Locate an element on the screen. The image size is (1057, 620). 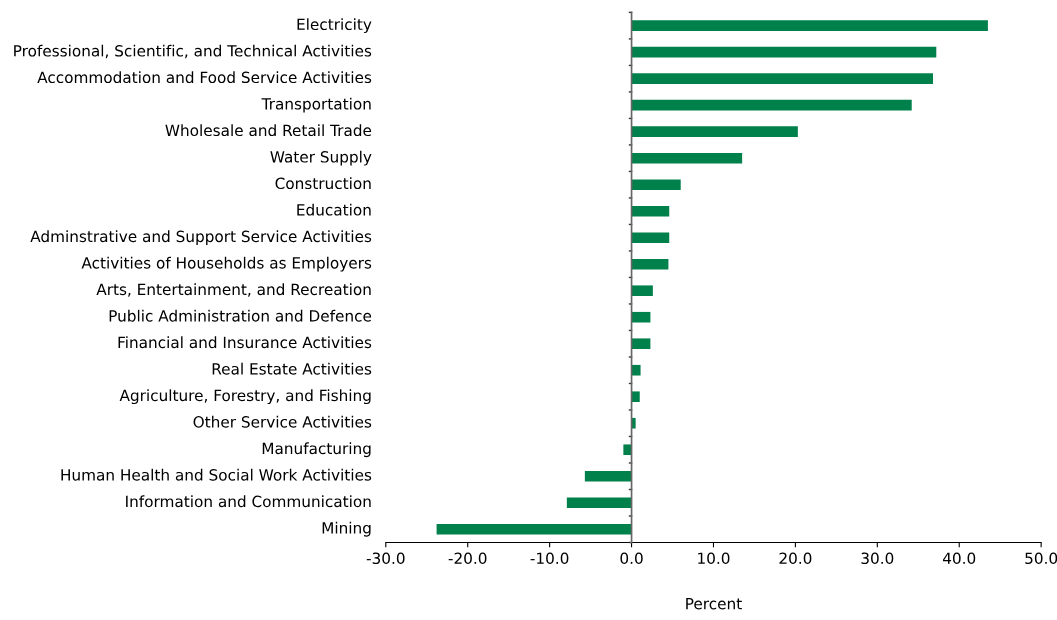
y-tick-label: Human Health and Social Work Activities is located at coordinates (216, 474).